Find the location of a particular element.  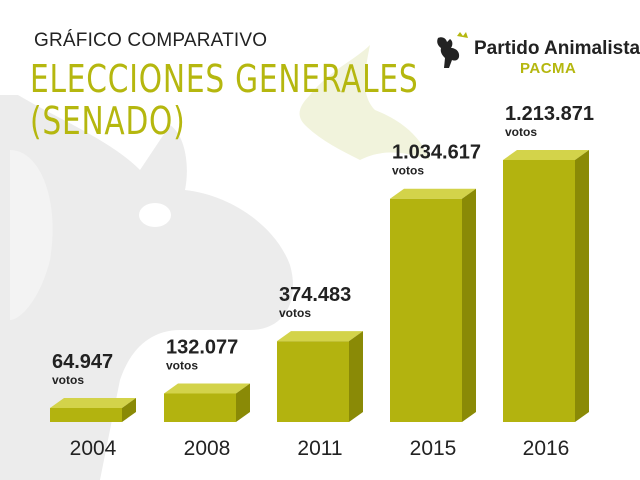

value-label: 1.213.871 is located at coordinates (549, 114).